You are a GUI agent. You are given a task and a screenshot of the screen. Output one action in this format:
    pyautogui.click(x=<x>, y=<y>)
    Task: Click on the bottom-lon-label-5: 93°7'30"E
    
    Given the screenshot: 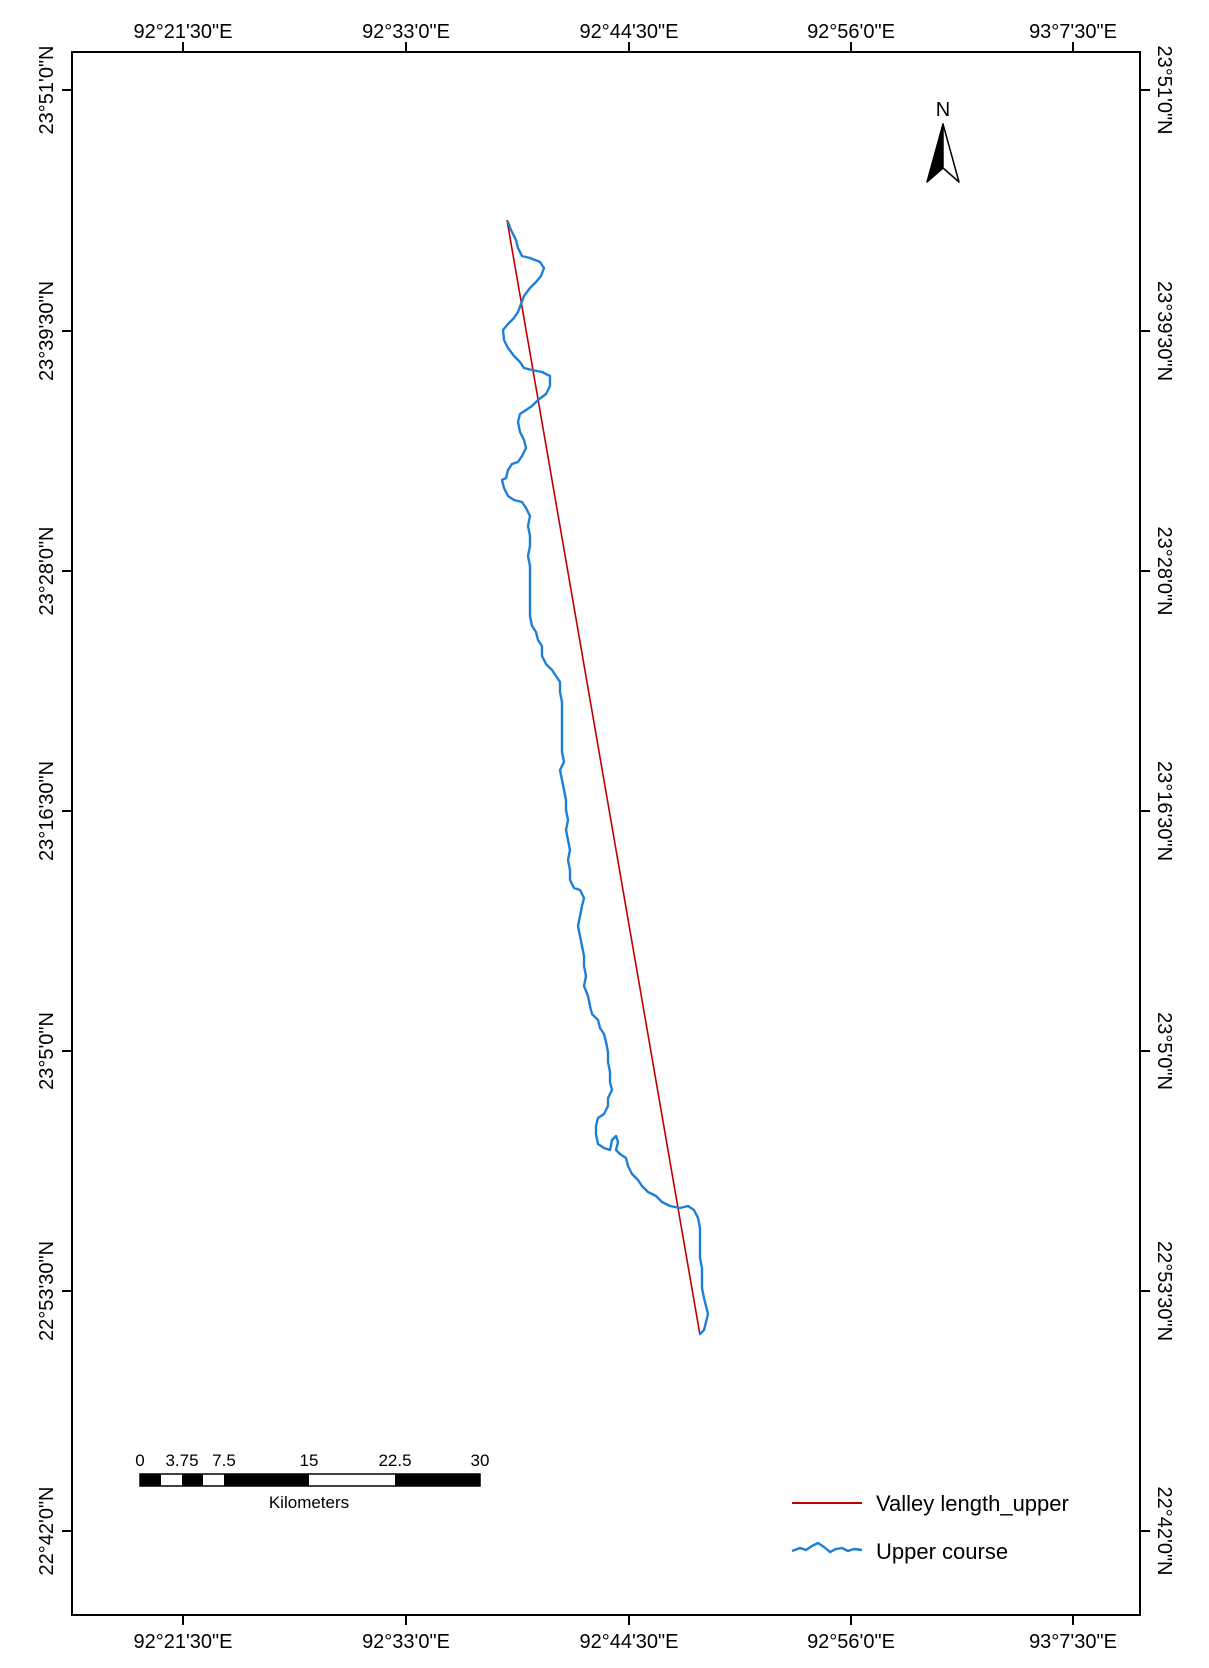 What is the action you would take?
    pyautogui.click(x=1073, y=1642)
    